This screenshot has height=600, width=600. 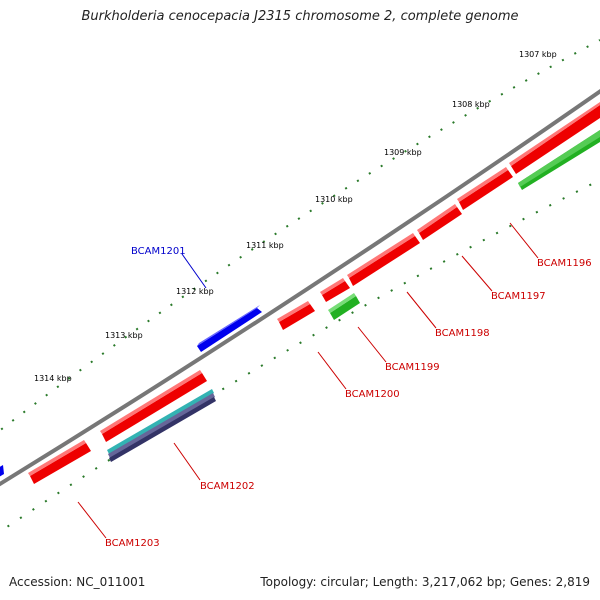 I want to click on gene-label-bcam1198: BCAM1198, so click(x=462, y=333).